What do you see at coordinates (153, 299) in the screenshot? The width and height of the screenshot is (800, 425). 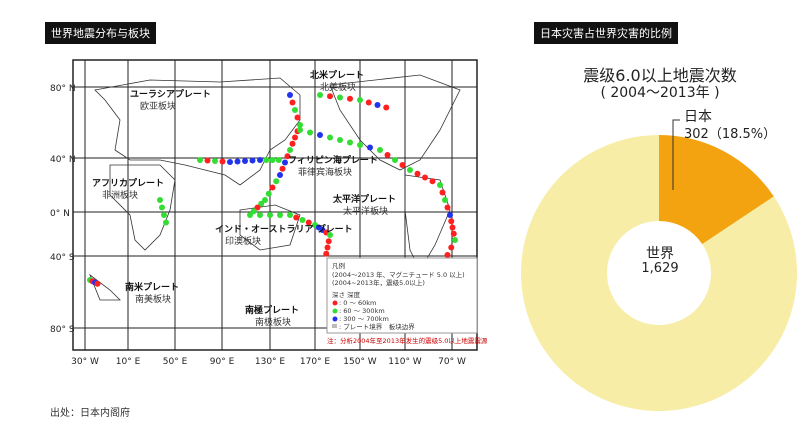 I see `plate-name-cn: 南美板块` at bounding box center [153, 299].